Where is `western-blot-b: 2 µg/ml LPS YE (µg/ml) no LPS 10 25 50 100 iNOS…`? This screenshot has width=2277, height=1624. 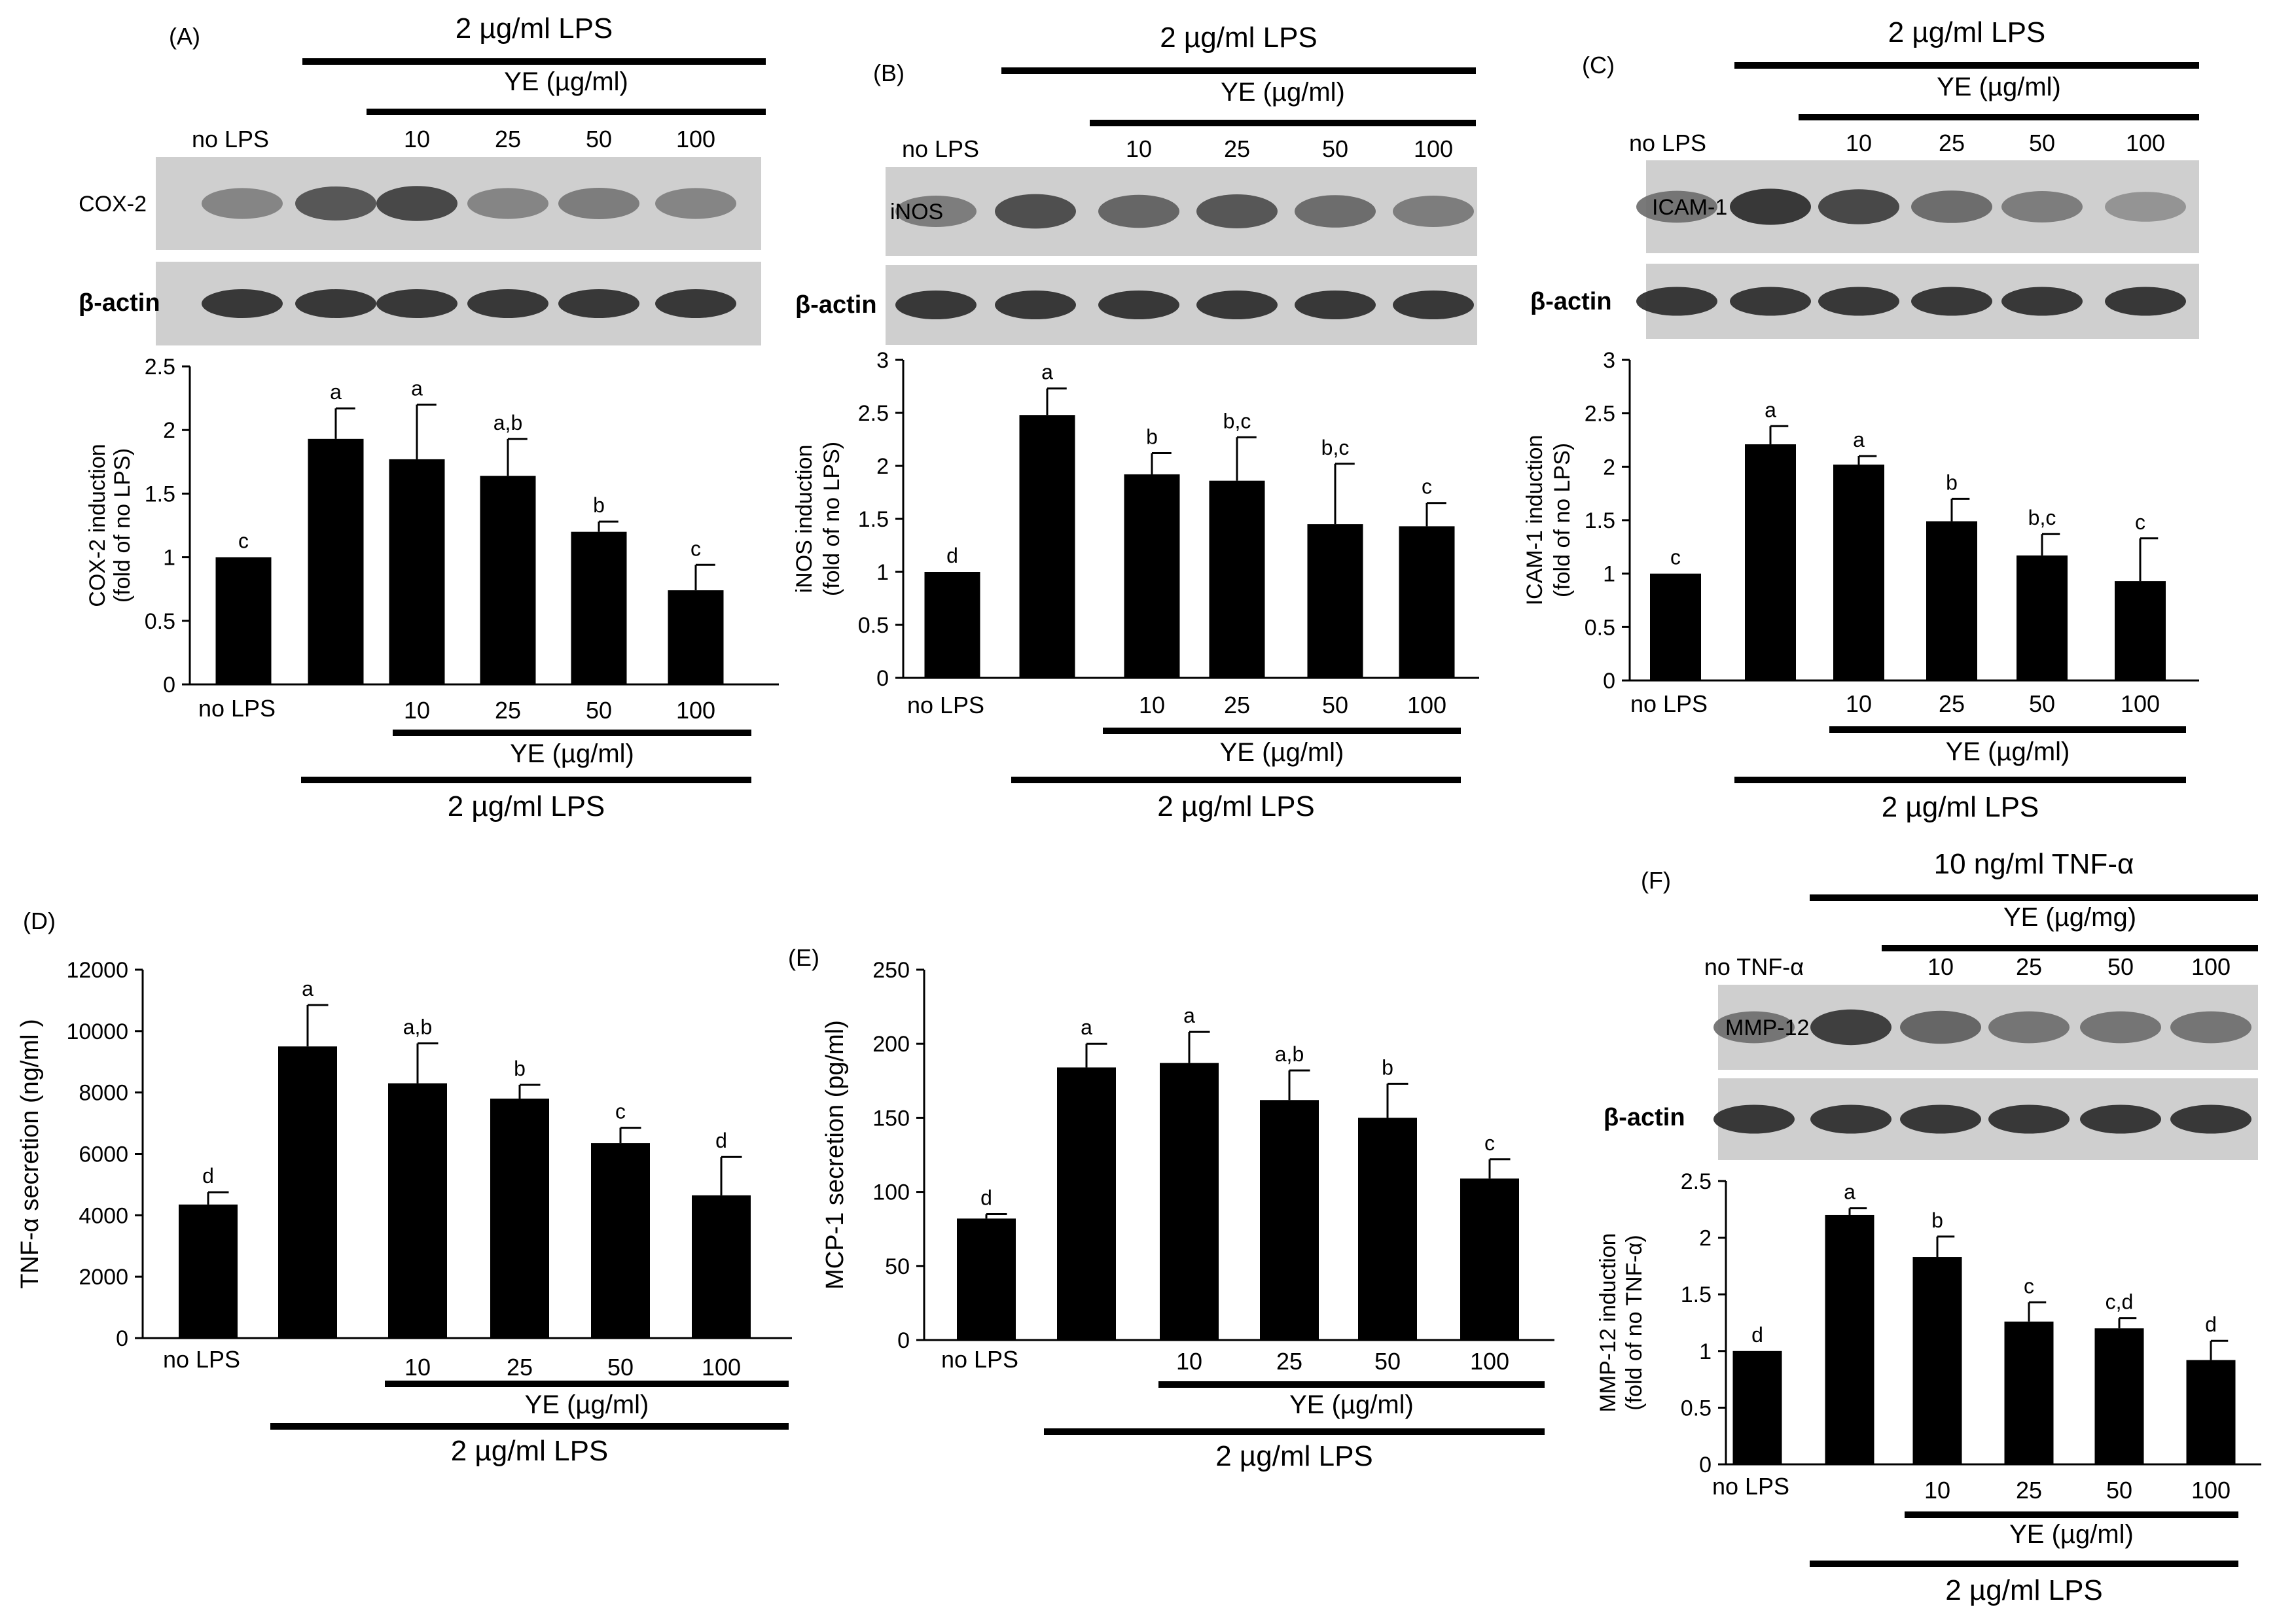
western-blot-b: 2 µg/ml LPS YE (µg/ml) no LPS 10 25 50 100 iNOS… is located at coordinates (1136, 183).